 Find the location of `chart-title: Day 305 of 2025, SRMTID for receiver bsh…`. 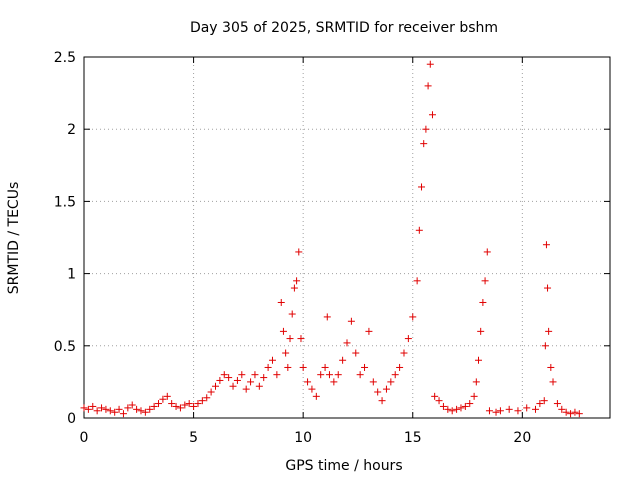

chart-title: Day 305 of 2025, SRMTID for receiver bsh… is located at coordinates (344, 28).